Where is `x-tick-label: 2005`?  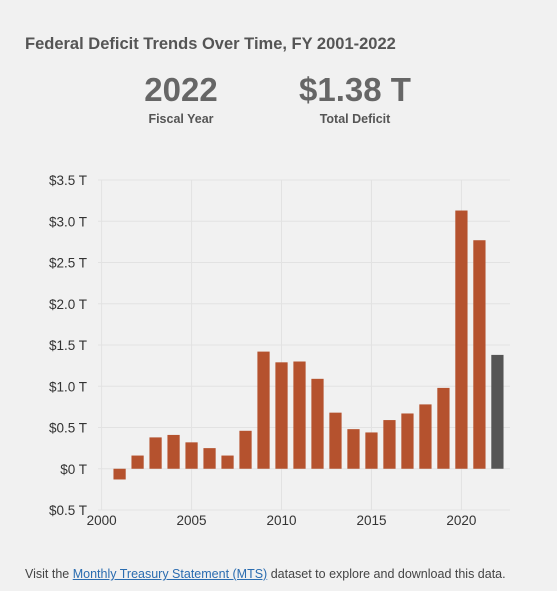 x-tick-label: 2005 is located at coordinates (192, 520).